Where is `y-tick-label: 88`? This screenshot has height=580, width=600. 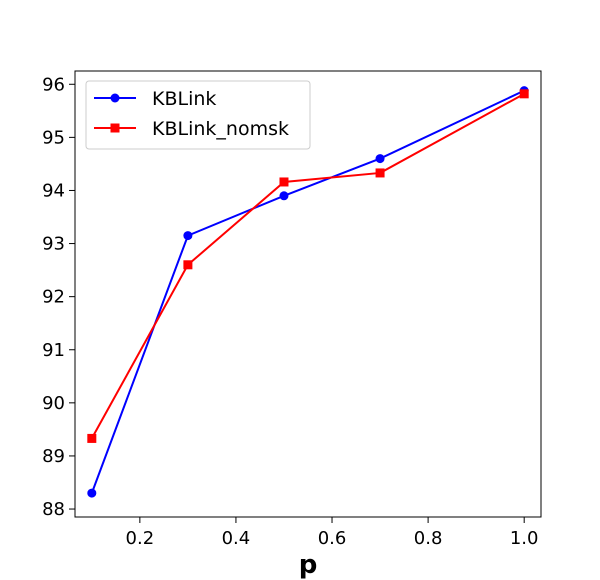 y-tick-label: 88 is located at coordinates (53, 509).